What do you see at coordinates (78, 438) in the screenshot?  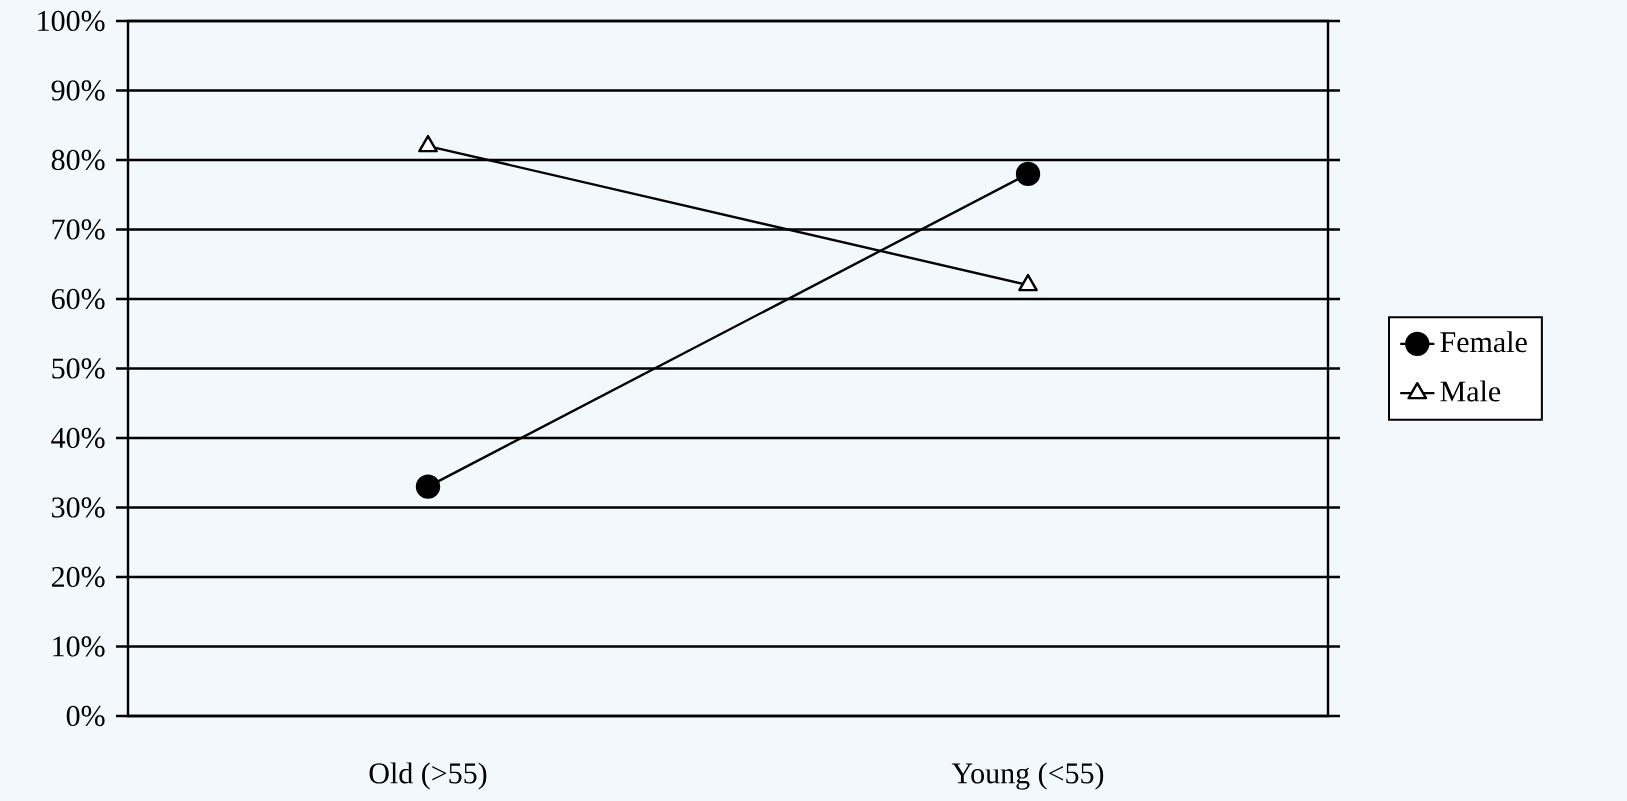 I see `y-tick-label: 40%` at bounding box center [78, 438].